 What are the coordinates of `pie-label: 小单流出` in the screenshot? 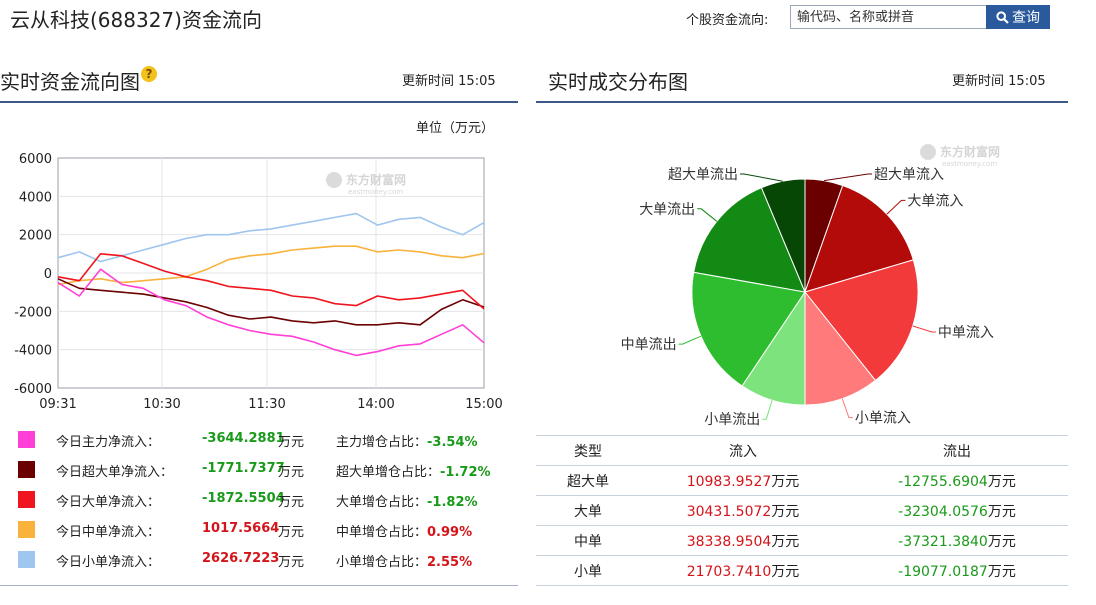 It's located at (732, 420).